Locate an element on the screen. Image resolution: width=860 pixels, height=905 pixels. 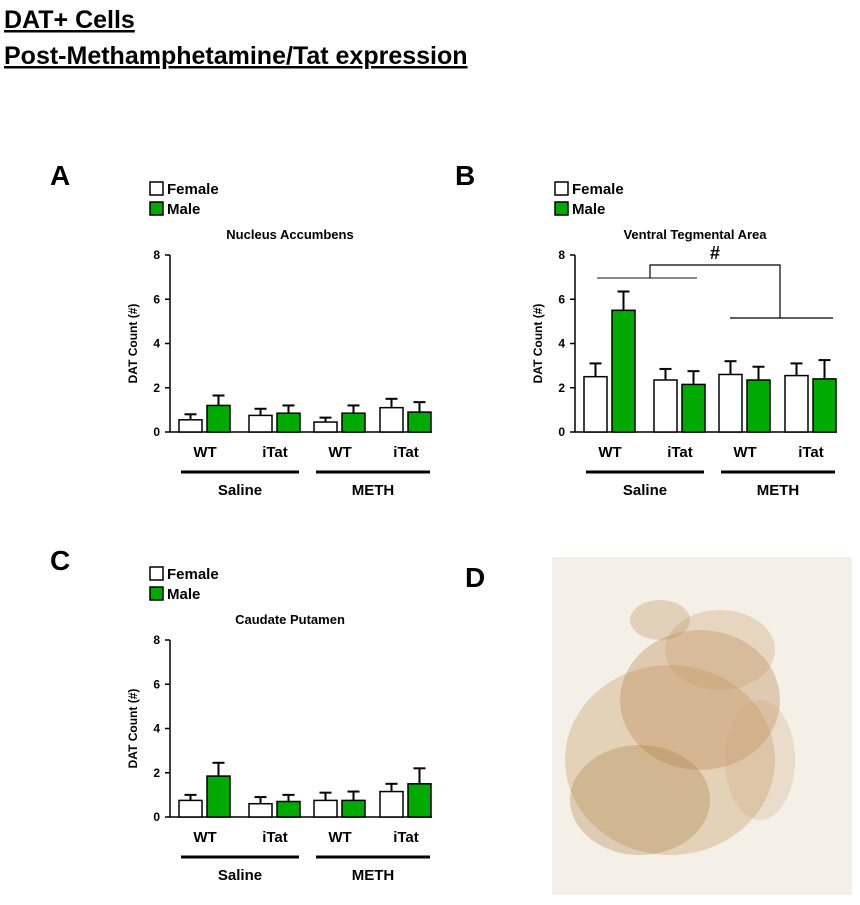
panel-label: D is located at coordinates (475, 577).